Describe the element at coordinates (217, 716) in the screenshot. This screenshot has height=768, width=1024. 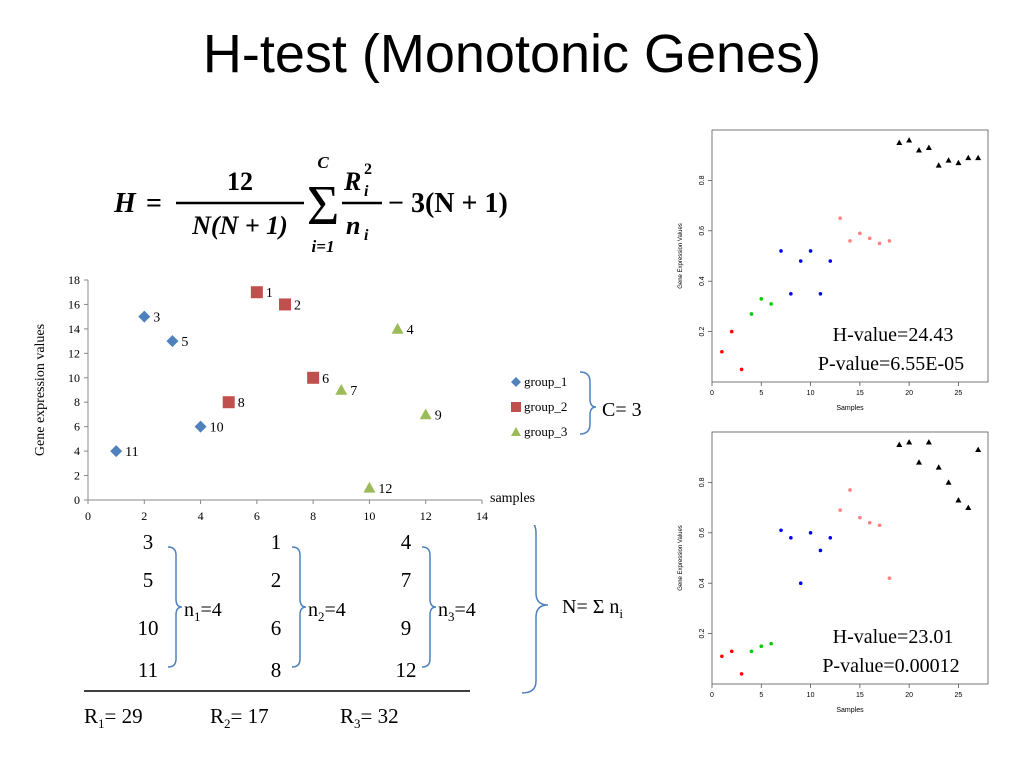
I see `r-base: R` at that location.